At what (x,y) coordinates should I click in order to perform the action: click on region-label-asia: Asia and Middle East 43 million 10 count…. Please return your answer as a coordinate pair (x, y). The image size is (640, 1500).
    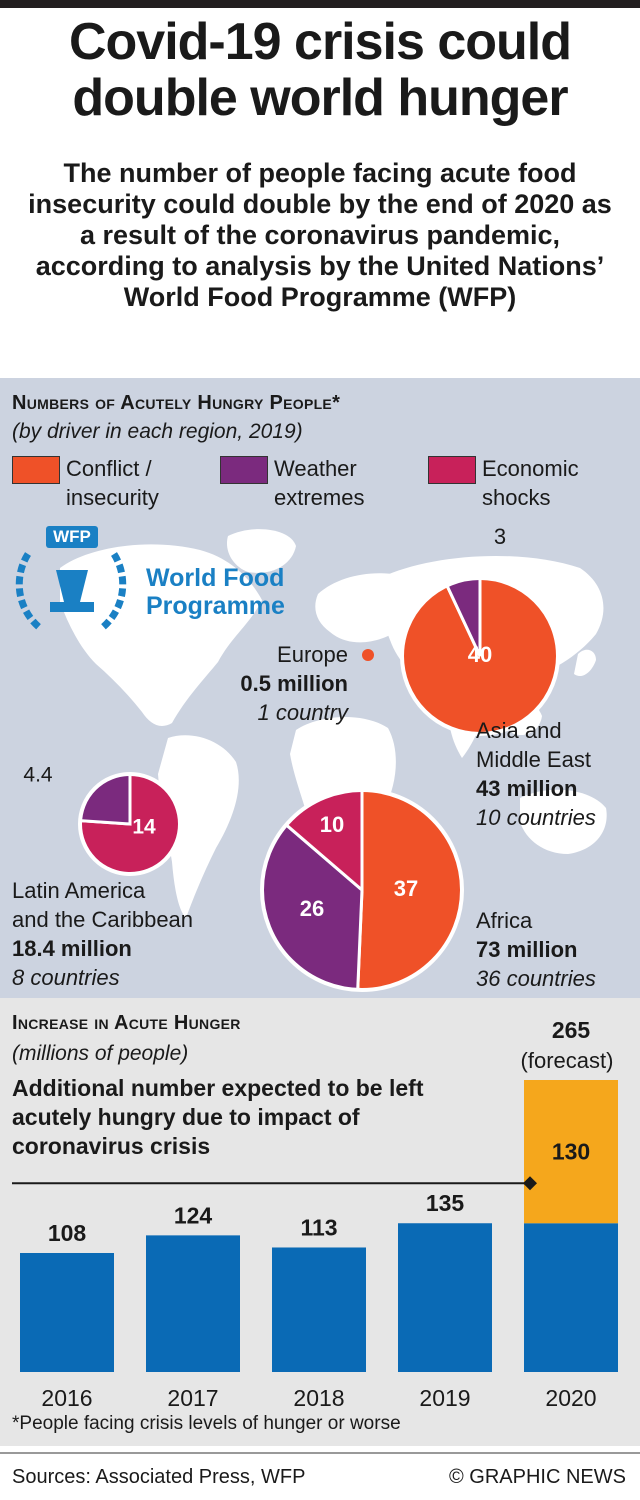
    Looking at the image, I should click on (536, 774).